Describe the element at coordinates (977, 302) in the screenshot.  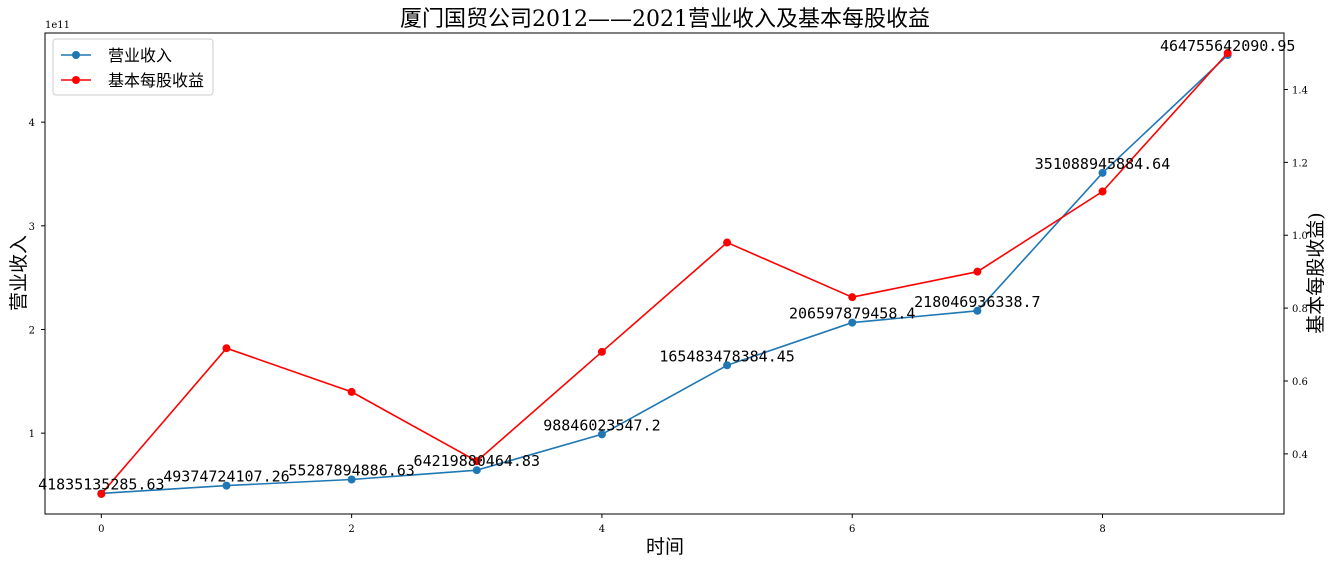
I see `data-label: 218046936338.7` at that location.